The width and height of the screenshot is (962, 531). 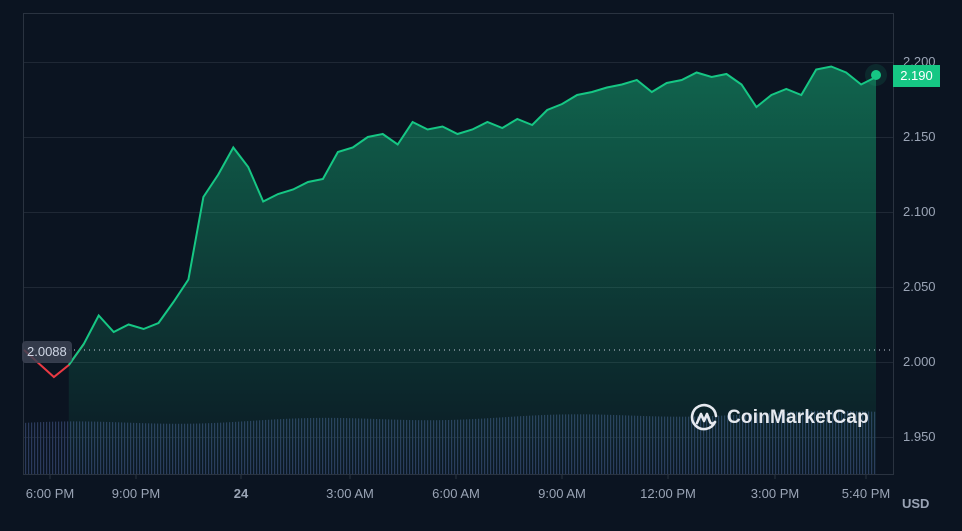 What do you see at coordinates (562, 493) in the screenshot?
I see `x-tick-label: 9:00 AM` at bounding box center [562, 493].